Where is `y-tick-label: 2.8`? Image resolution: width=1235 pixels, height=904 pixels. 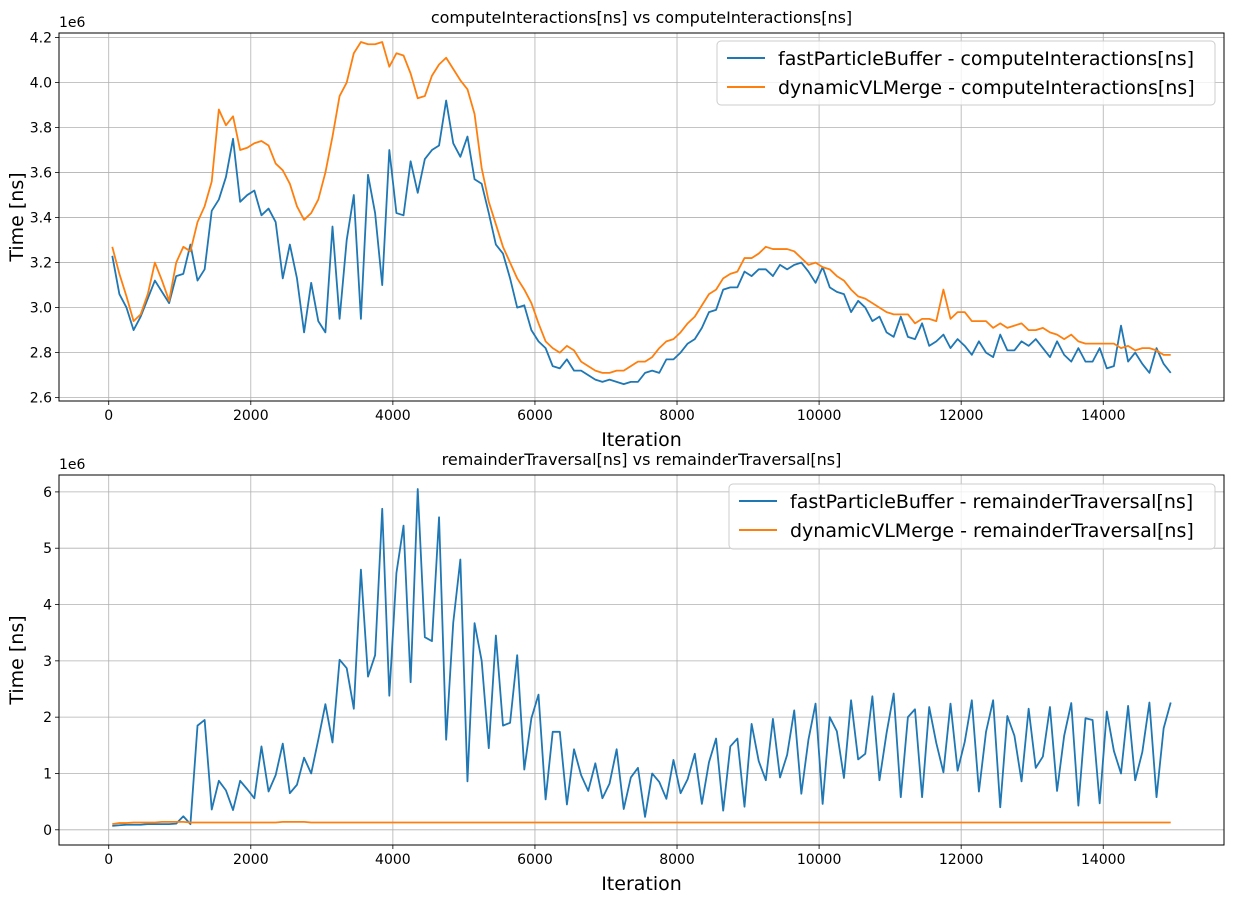
y-tick-label: 2.8 is located at coordinates (41, 354).